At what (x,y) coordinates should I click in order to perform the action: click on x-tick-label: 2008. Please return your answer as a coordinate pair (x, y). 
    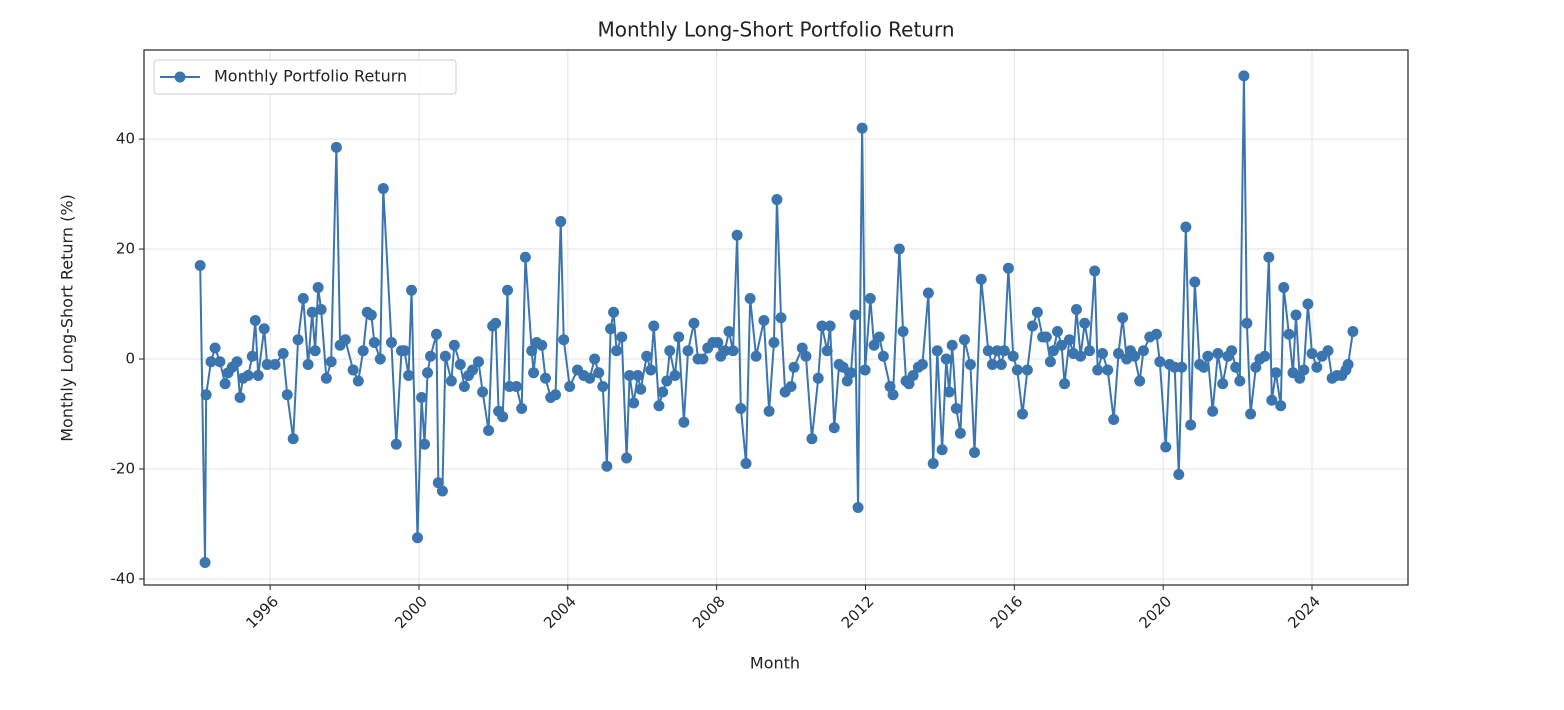
    Looking at the image, I should click on (709, 612).